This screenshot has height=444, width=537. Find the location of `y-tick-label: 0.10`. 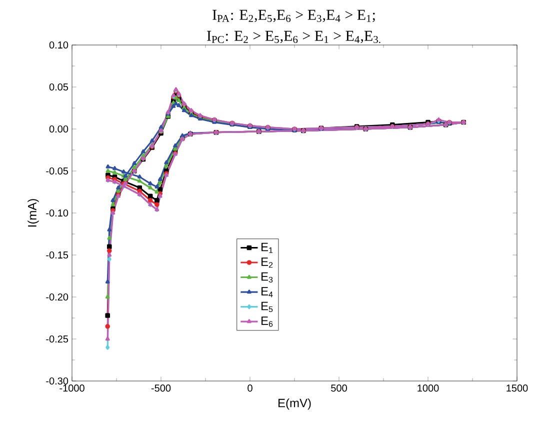

y-tick-label: 0.10 is located at coordinates (58, 45).